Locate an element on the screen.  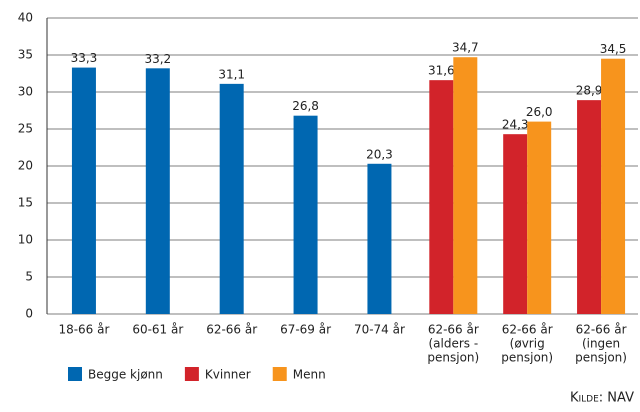
y-tick-label: 35 is located at coordinates (25, 55).